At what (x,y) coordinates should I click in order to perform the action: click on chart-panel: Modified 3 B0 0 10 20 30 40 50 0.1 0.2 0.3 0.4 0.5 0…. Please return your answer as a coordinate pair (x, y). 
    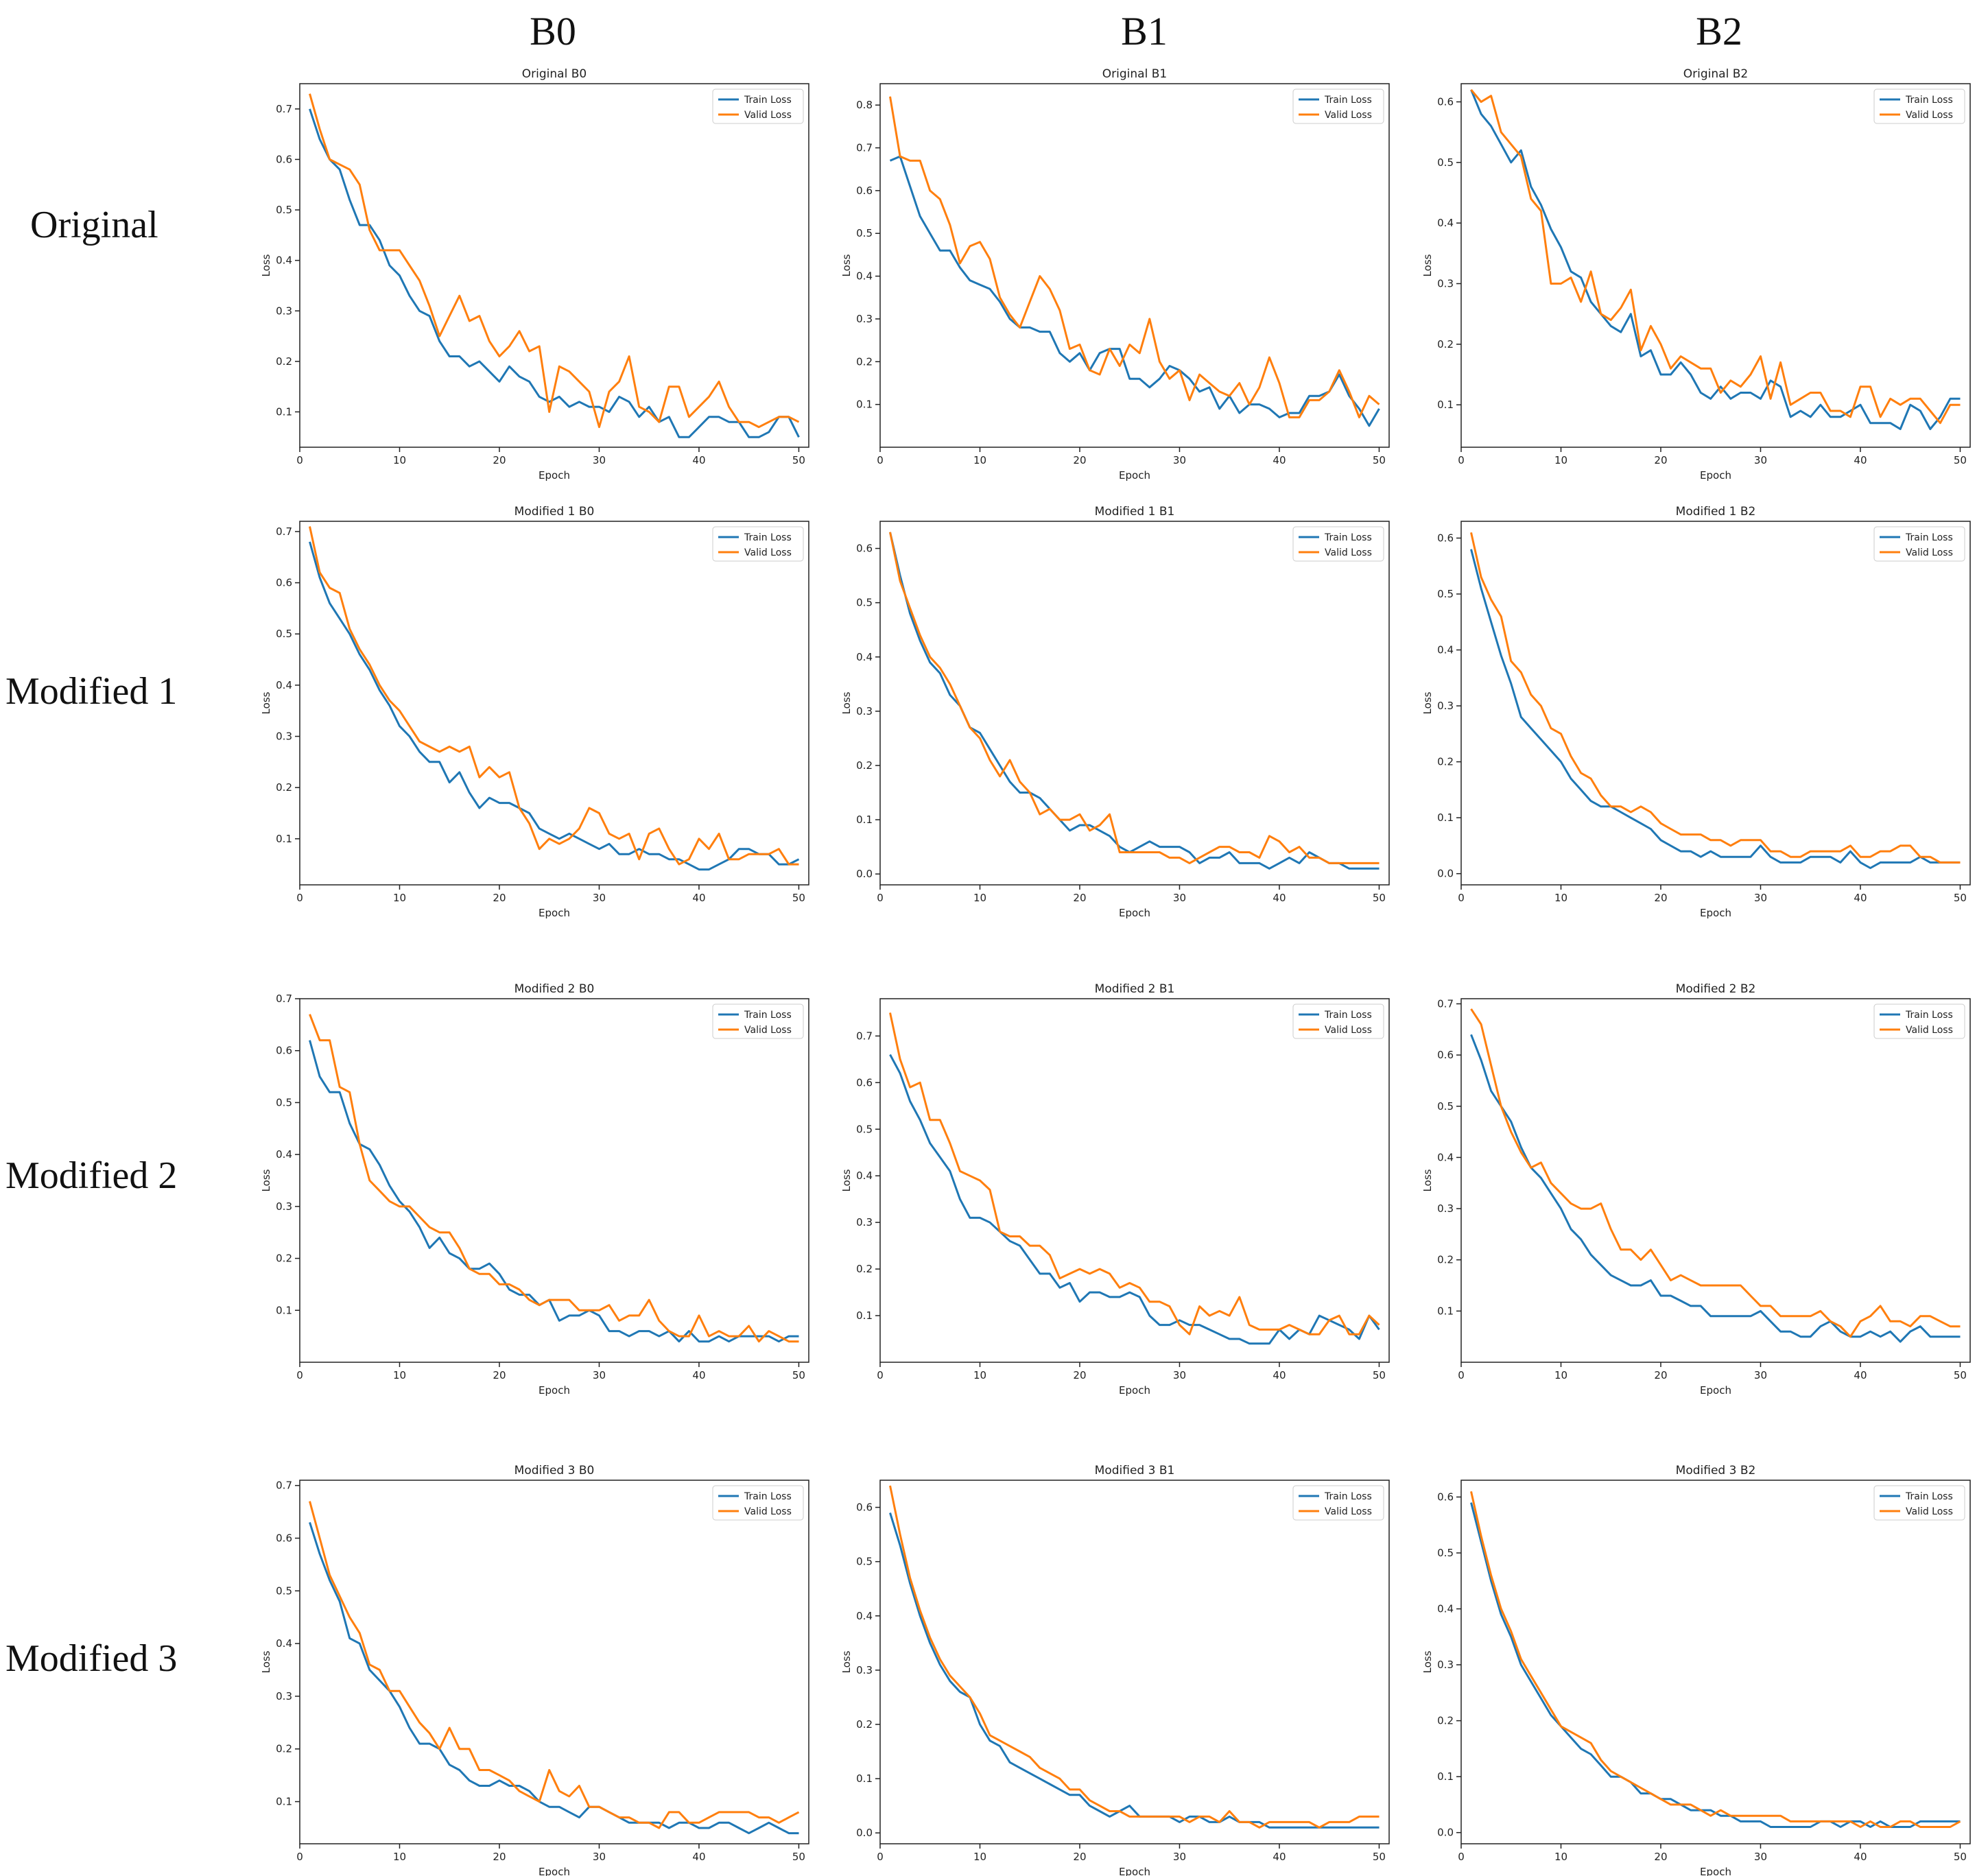
    Looking at the image, I should click on (535, 1670).